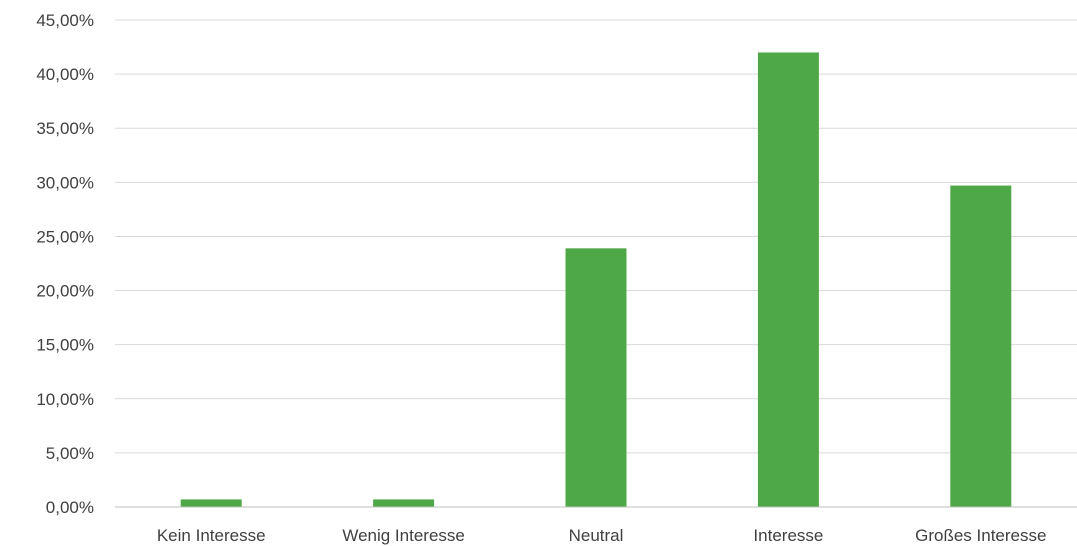  What do you see at coordinates (65, 182) in the screenshot?
I see `y-tick-label: 30,00%` at bounding box center [65, 182].